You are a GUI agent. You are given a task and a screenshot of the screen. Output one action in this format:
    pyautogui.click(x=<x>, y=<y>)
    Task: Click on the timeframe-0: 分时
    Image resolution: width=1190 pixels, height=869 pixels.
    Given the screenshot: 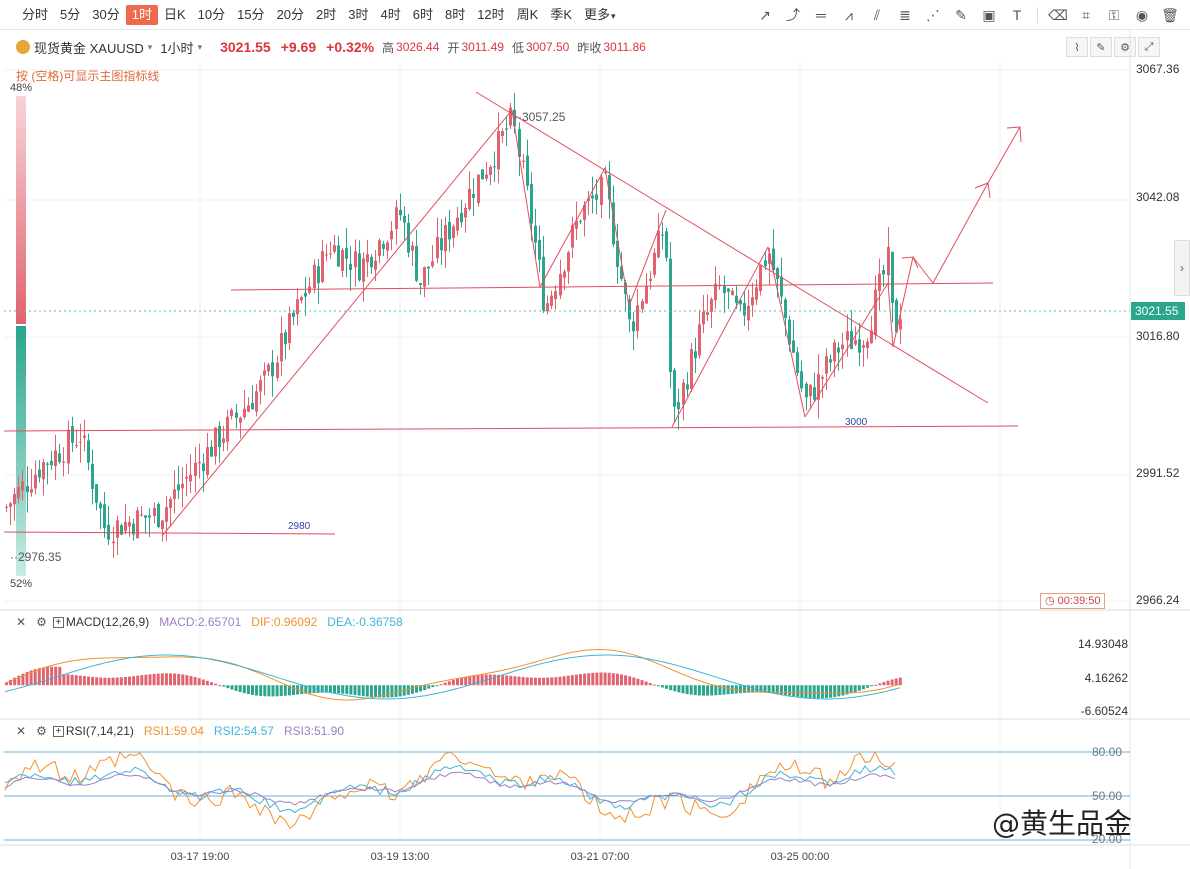 What is the action you would take?
    pyautogui.click(x=35, y=14)
    